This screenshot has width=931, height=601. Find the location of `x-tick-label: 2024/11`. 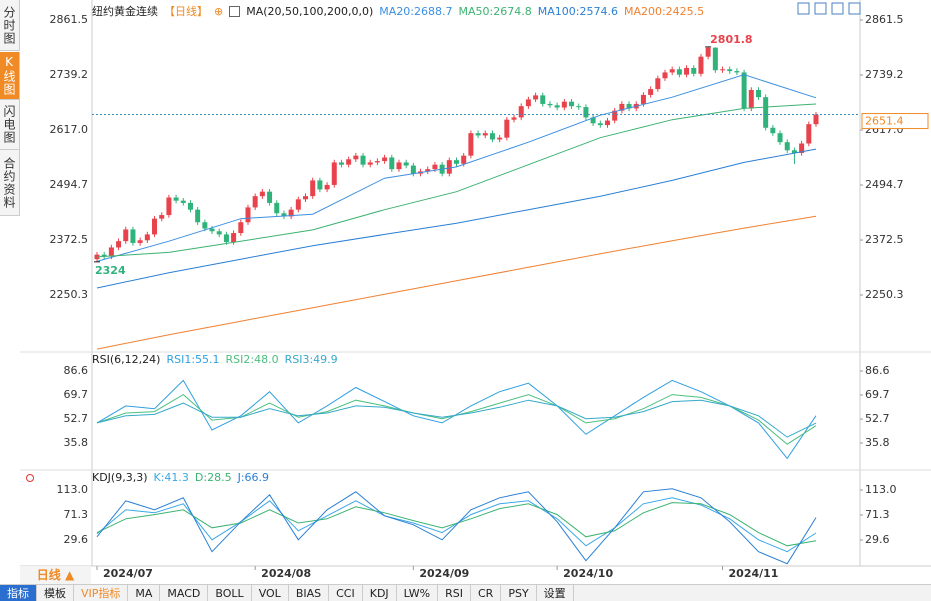

x-tick-label: 2024/11 is located at coordinates (754, 573).